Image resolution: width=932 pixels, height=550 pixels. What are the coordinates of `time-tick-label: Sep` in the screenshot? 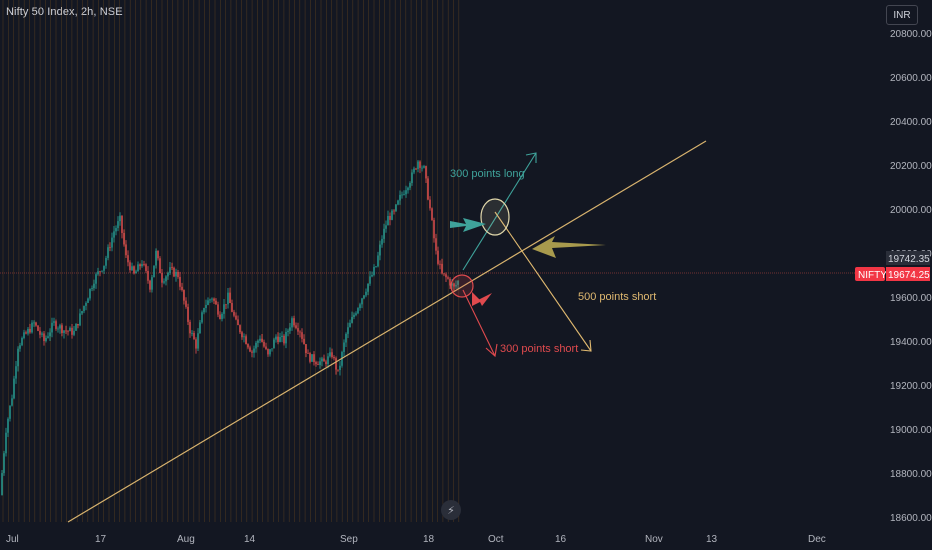 It's located at (349, 539).